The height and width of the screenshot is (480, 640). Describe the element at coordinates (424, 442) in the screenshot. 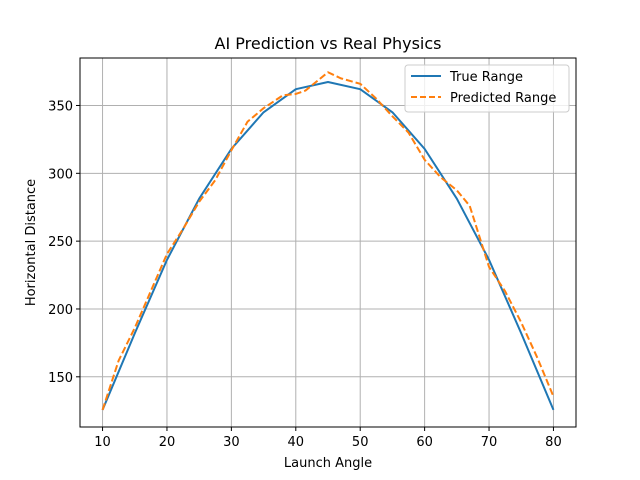

I see `x-tick-label: 60` at that location.